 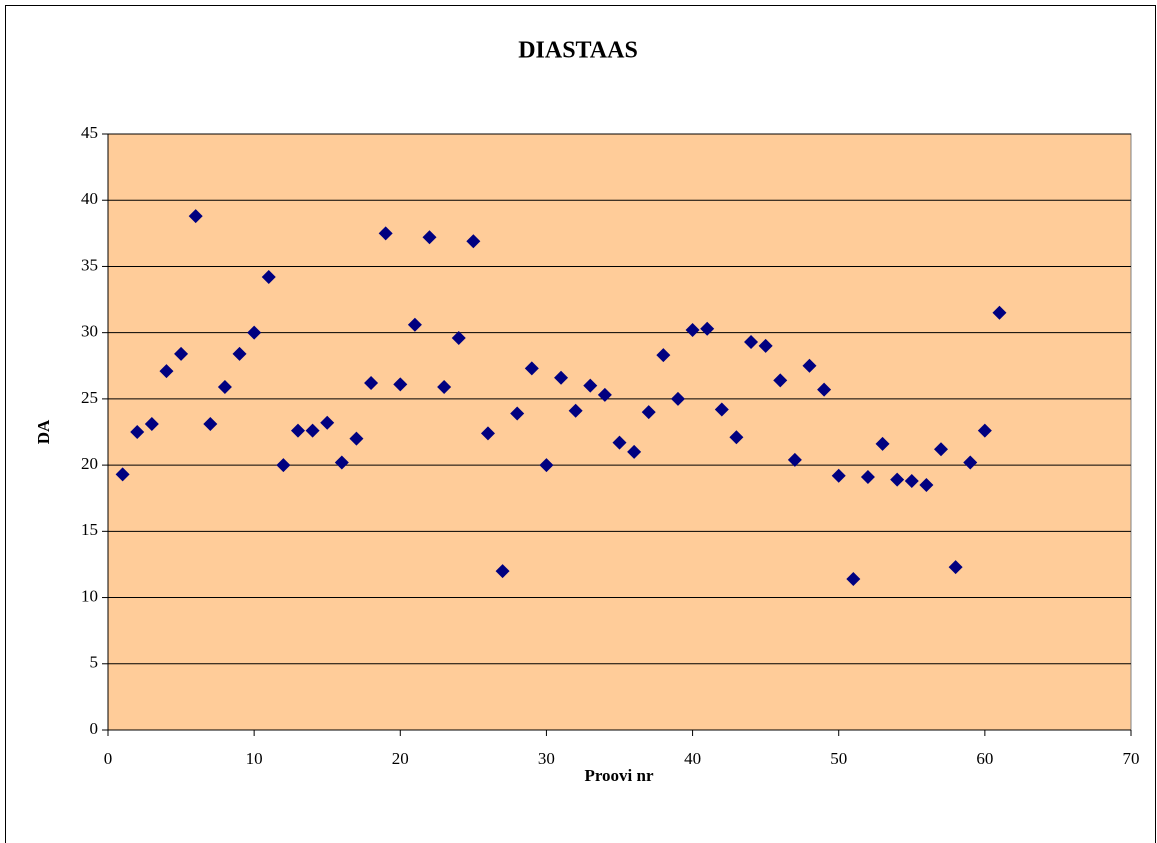 I want to click on x-axis-label: Proovi nr, so click(x=619, y=775).